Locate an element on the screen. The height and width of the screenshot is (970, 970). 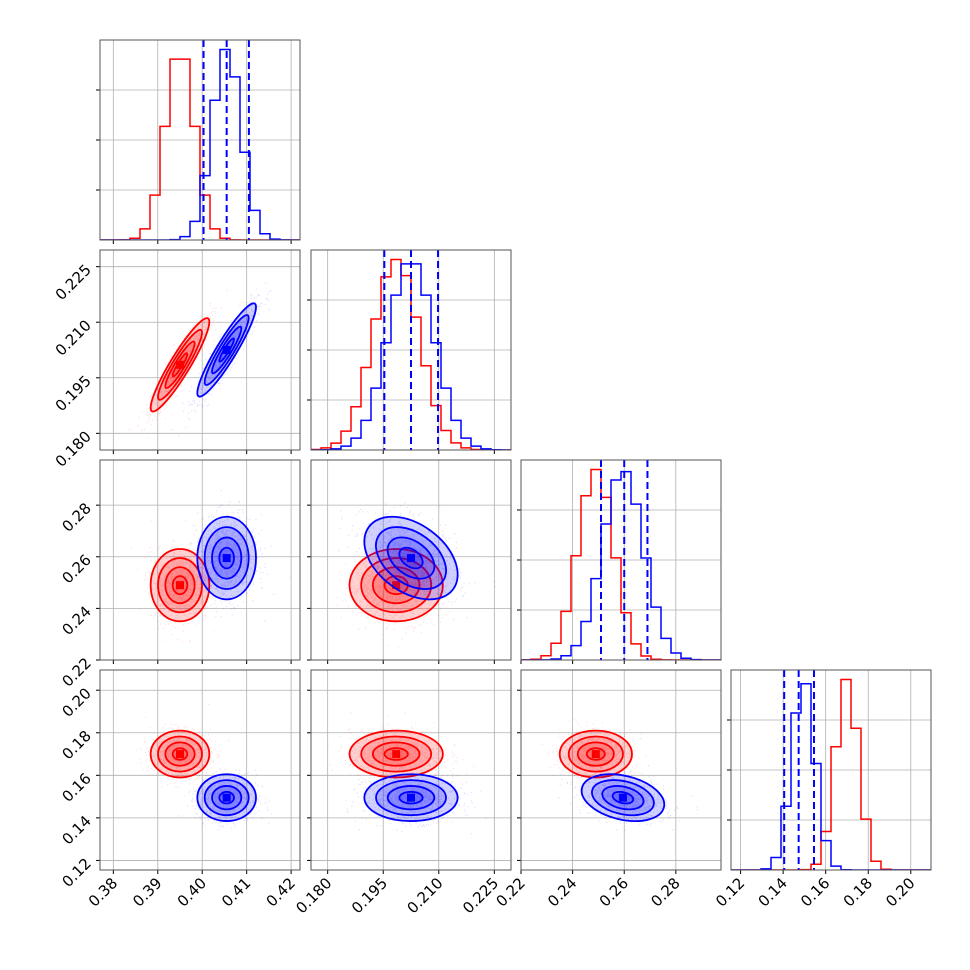
x-tick-label-p1: 0.38 is located at coordinates (103, 892).